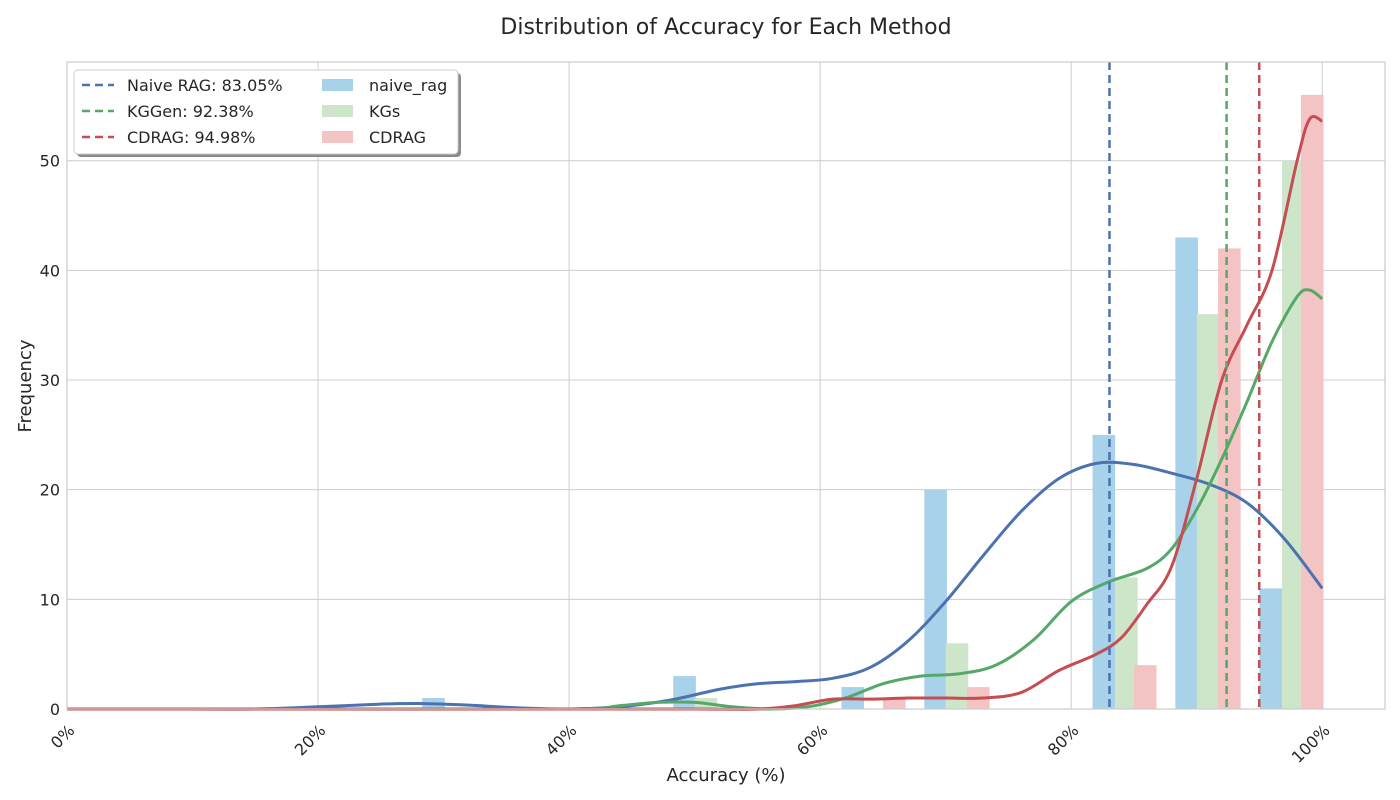  Describe the element at coordinates (50, 161) in the screenshot. I see `y-tick-label: 50` at that location.